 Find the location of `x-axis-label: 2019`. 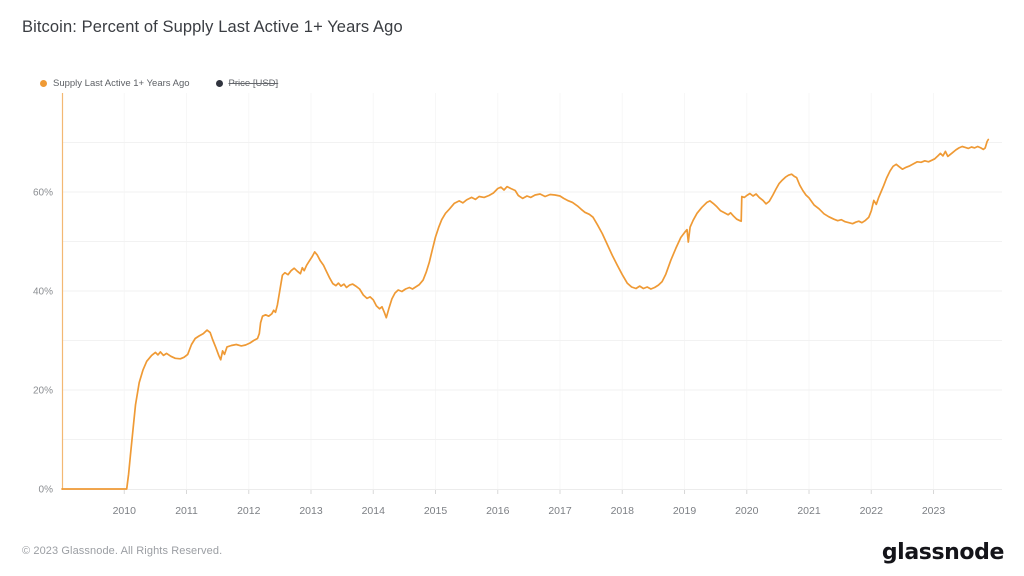

x-axis-label: 2019 is located at coordinates (685, 511).